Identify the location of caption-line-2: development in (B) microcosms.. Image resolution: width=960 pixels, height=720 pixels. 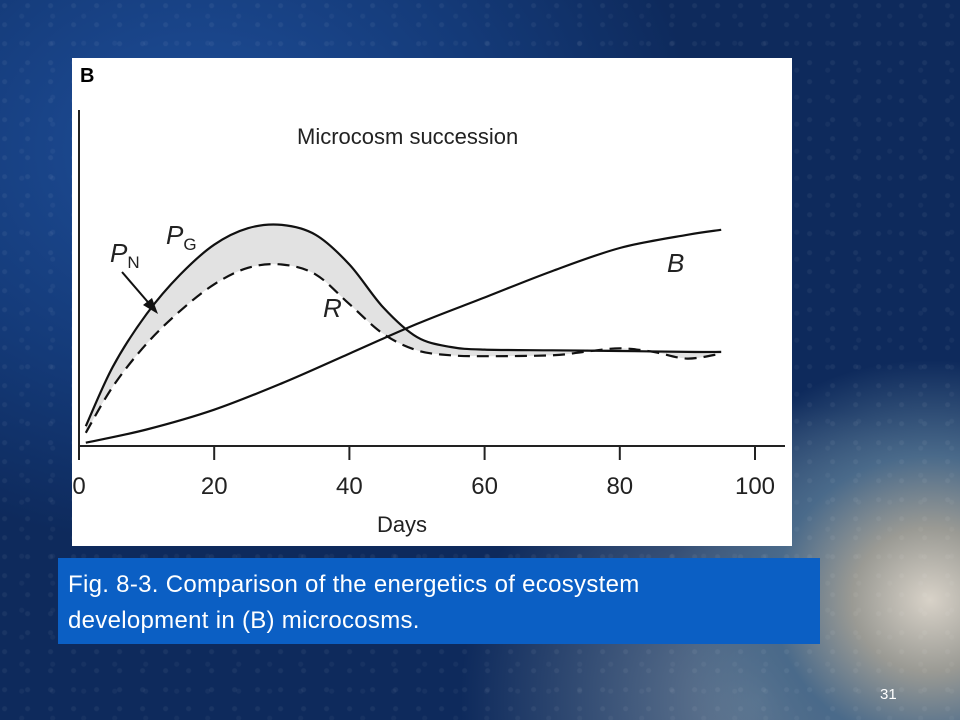
(244, 620).